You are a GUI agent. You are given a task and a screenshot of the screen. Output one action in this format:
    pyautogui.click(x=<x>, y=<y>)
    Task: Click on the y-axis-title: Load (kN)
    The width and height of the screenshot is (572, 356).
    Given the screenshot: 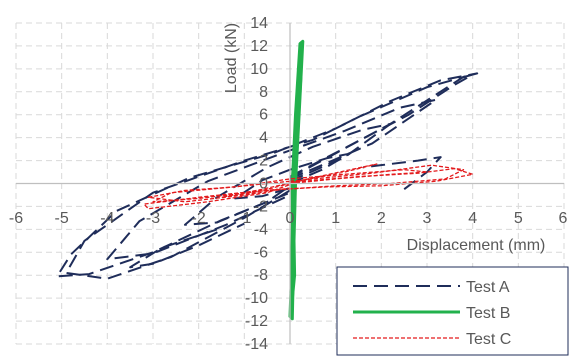 What is the action you would take?
    pyautogui.click(x=231, y=58)
    